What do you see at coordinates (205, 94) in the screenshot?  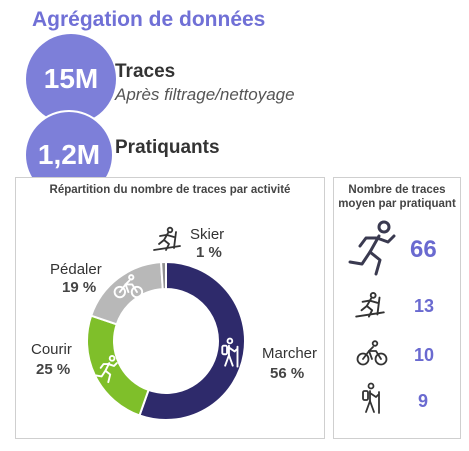 I see `stat-traces-sublabel: Après filtrage/nettoyage` at bounding box center [205, 94].